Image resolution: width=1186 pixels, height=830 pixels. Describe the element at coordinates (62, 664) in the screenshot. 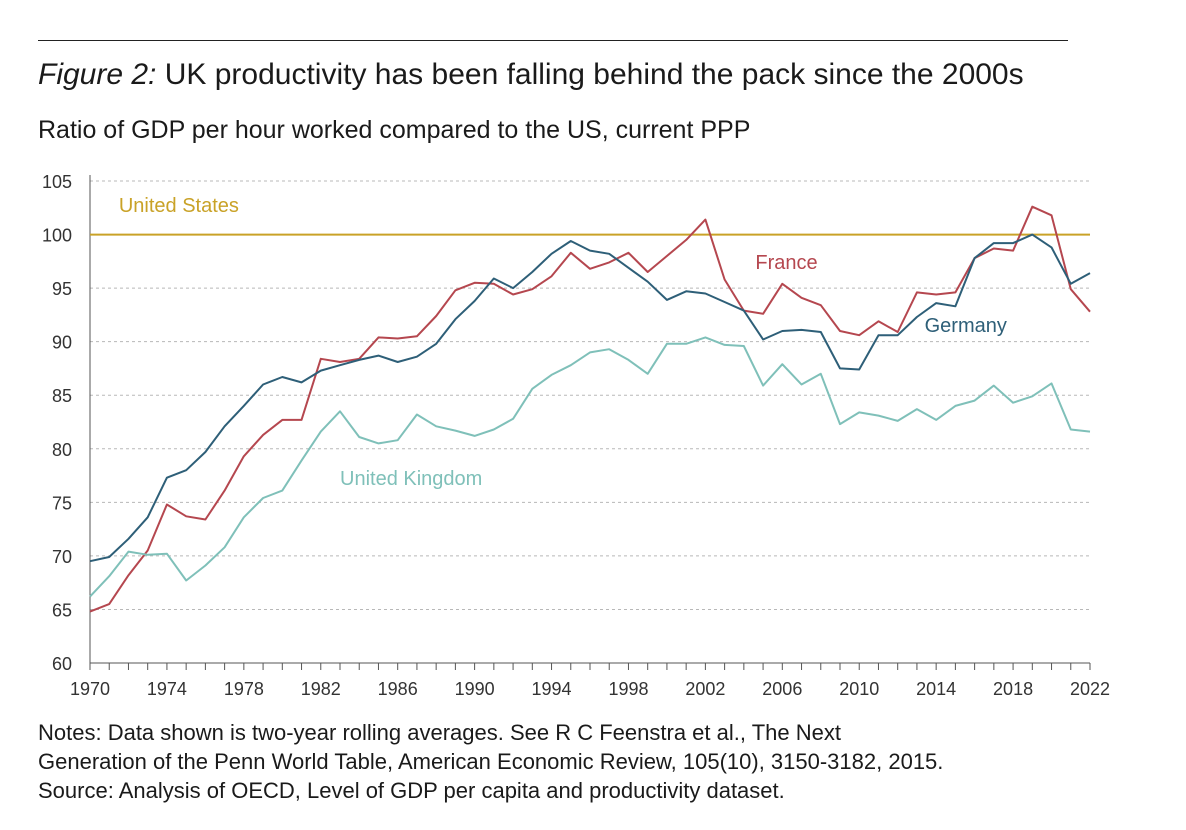

I see `y-tick-label: 60` at that location.